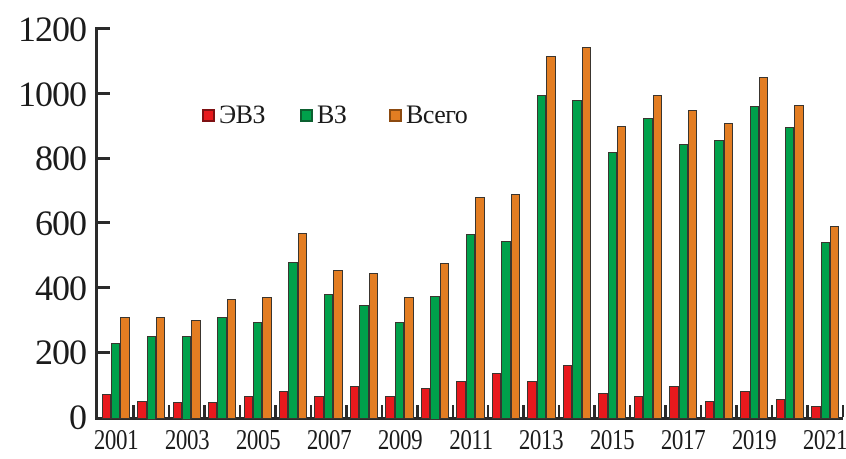  What do you see at coordinates (395, 115) in the screenshot?
I see `legend-swatch-vsego-icon` at bounding box center [395, 115].